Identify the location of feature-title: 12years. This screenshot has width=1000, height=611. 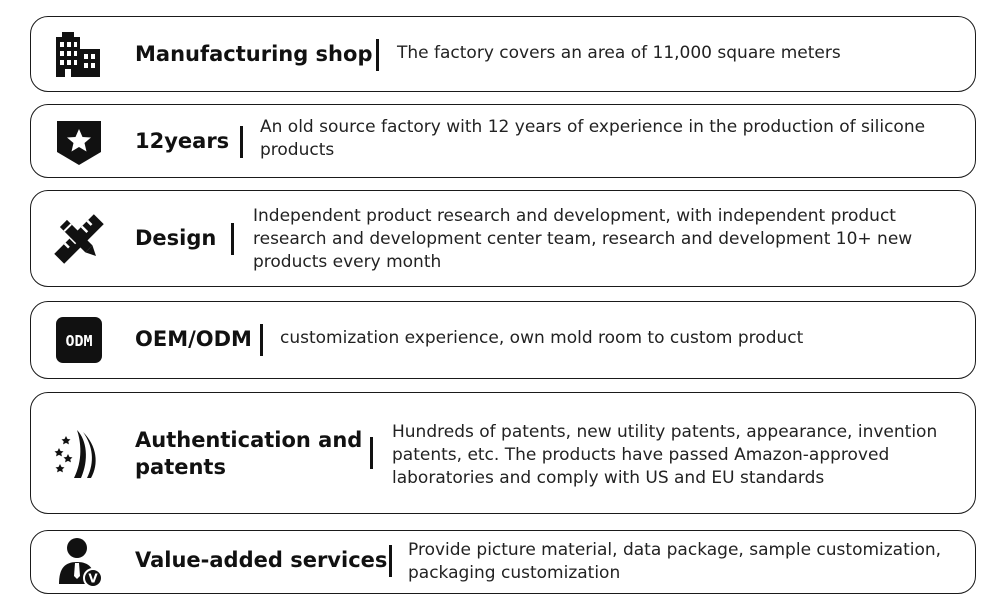
(182, 141).